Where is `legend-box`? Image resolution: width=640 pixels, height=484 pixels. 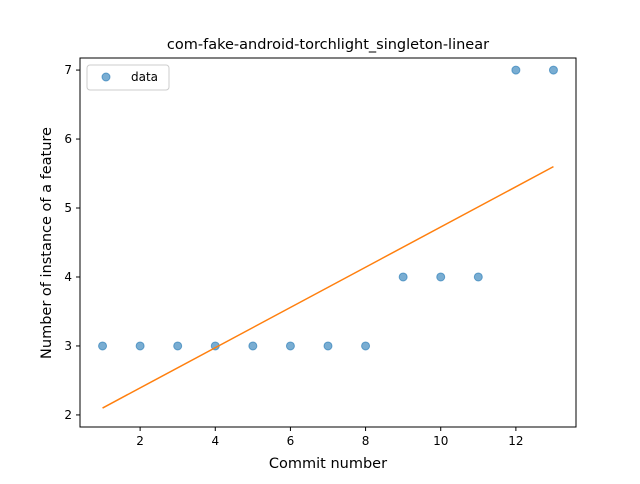
legend-box is located at coordinates (128, 77).